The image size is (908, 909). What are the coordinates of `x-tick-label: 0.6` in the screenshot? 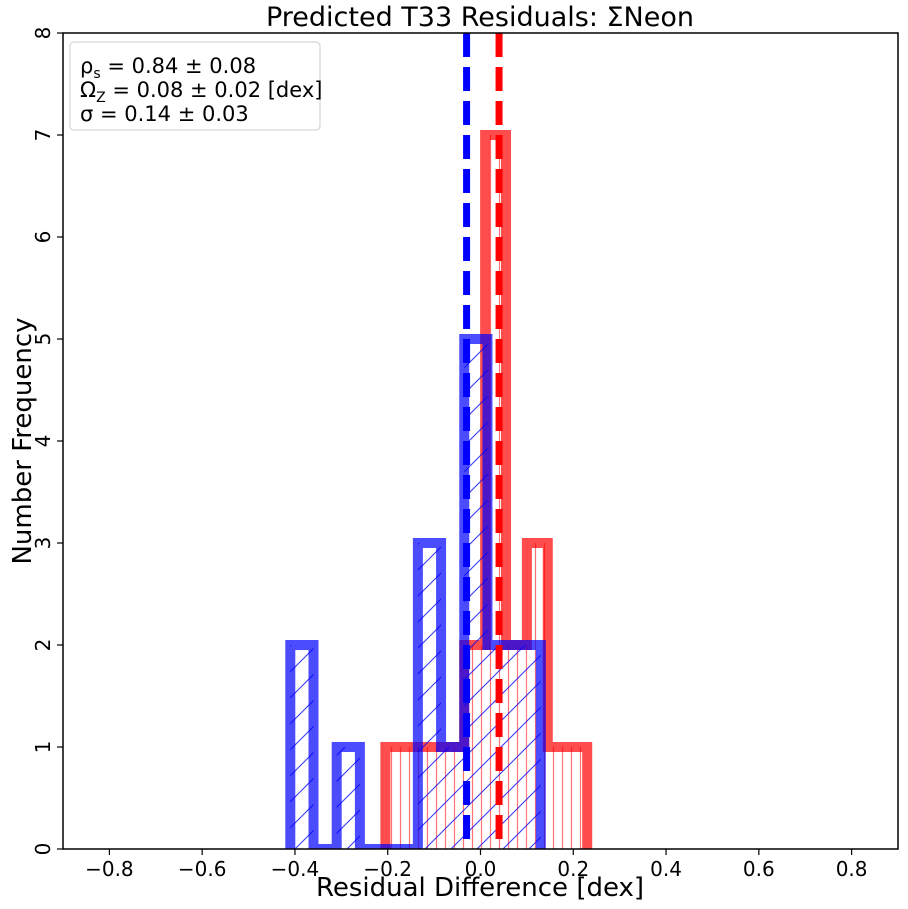 It's located at (759, 869).